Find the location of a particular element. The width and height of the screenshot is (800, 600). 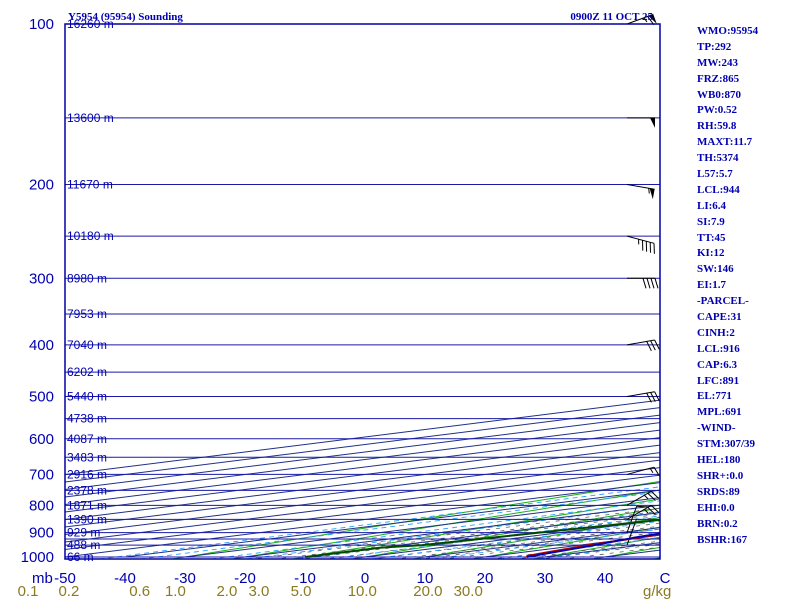

index-item: WMO:95954 is located at coordinates (728, 31).